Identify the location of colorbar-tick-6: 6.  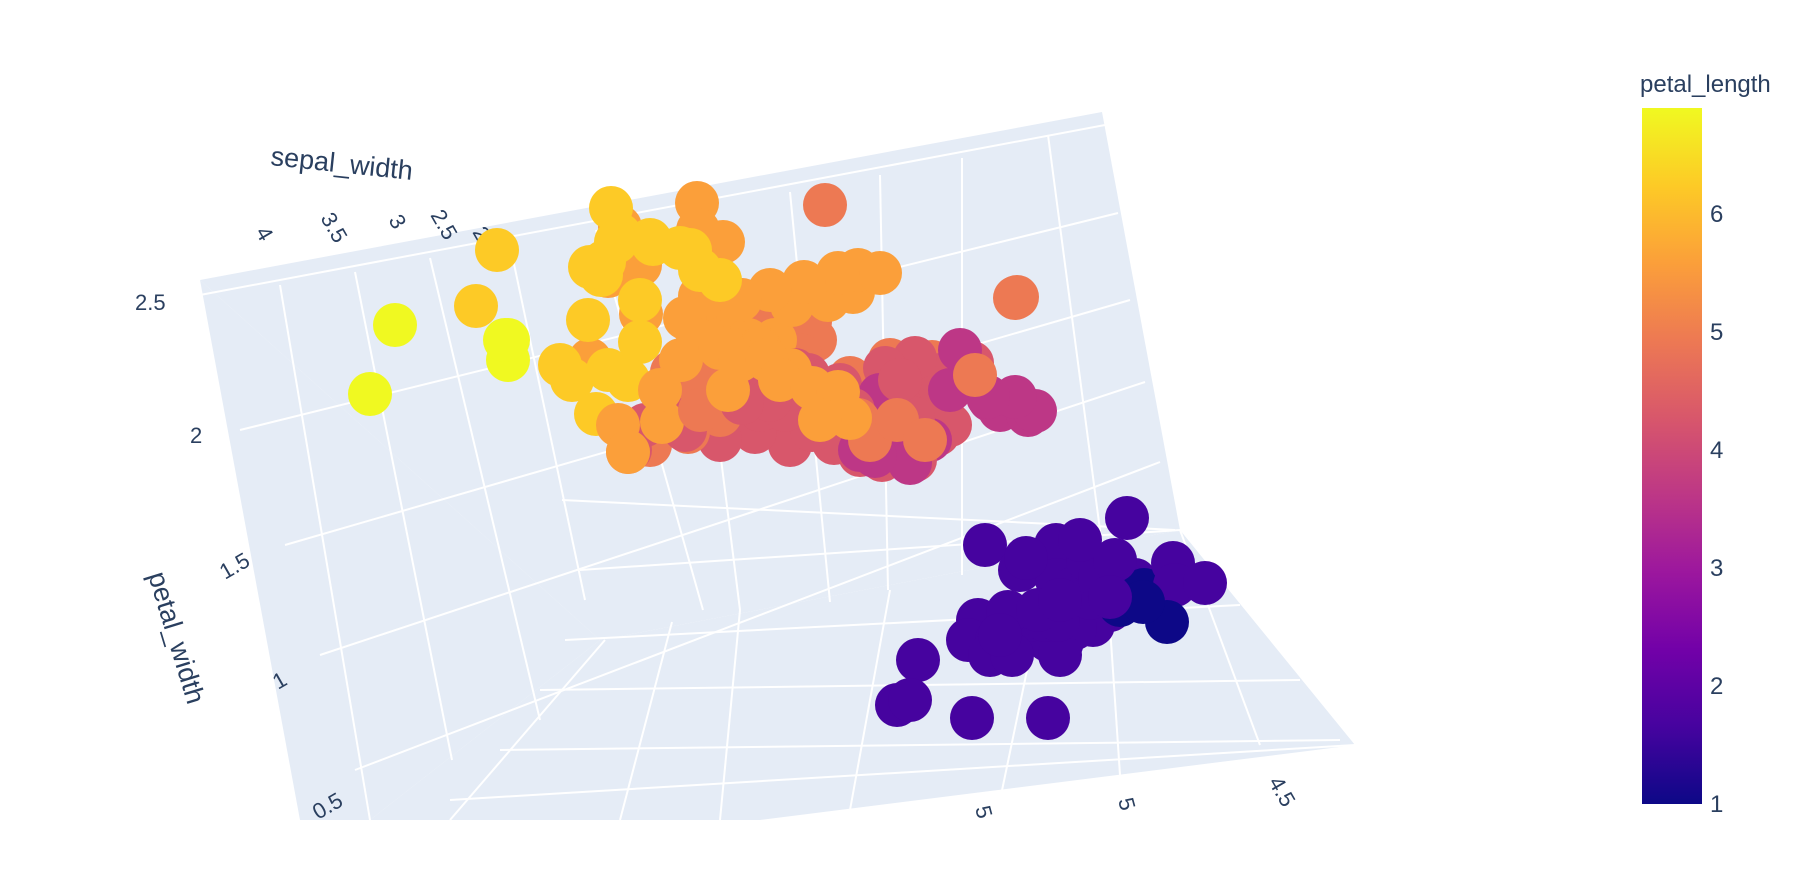
(1716, 214).